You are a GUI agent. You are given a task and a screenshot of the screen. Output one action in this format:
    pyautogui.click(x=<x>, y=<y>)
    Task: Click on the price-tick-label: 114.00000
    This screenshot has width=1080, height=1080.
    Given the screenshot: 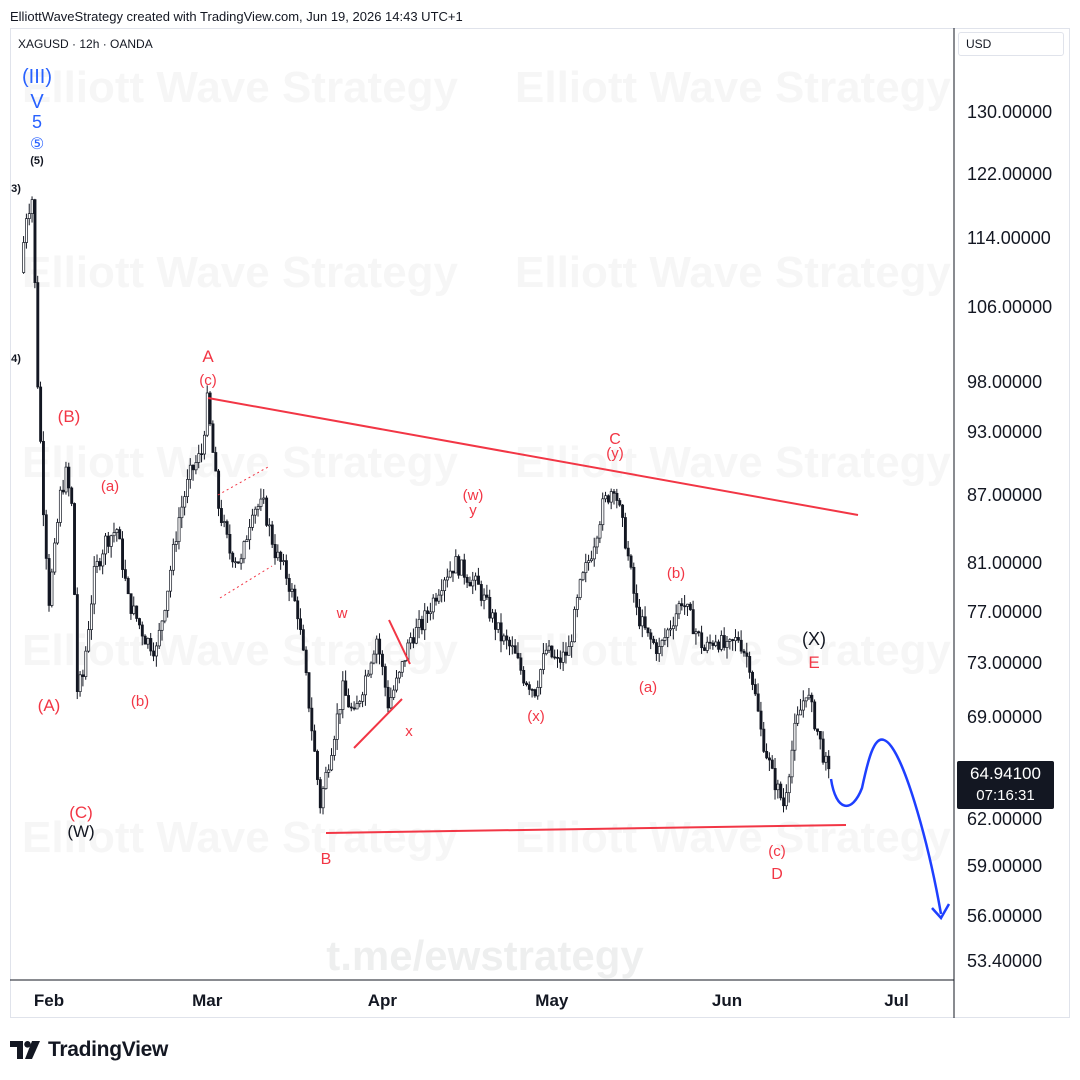 What is the action you would take?
    pyautogui.click(x=1009, y=238)
    